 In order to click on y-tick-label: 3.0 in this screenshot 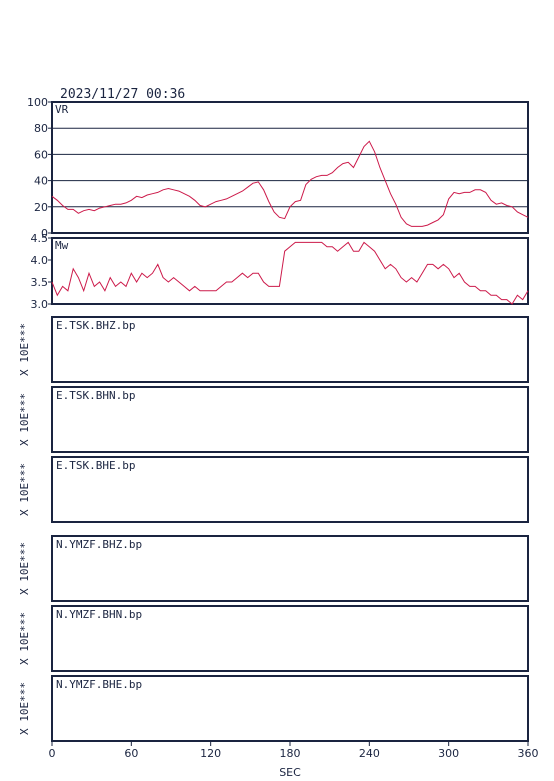, I will do `click(40, 304)`.